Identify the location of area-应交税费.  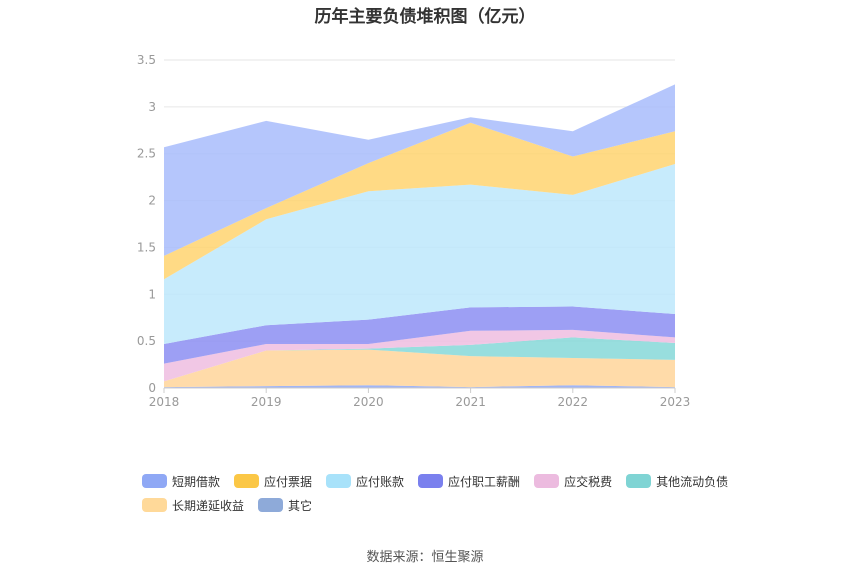
(419, 355).